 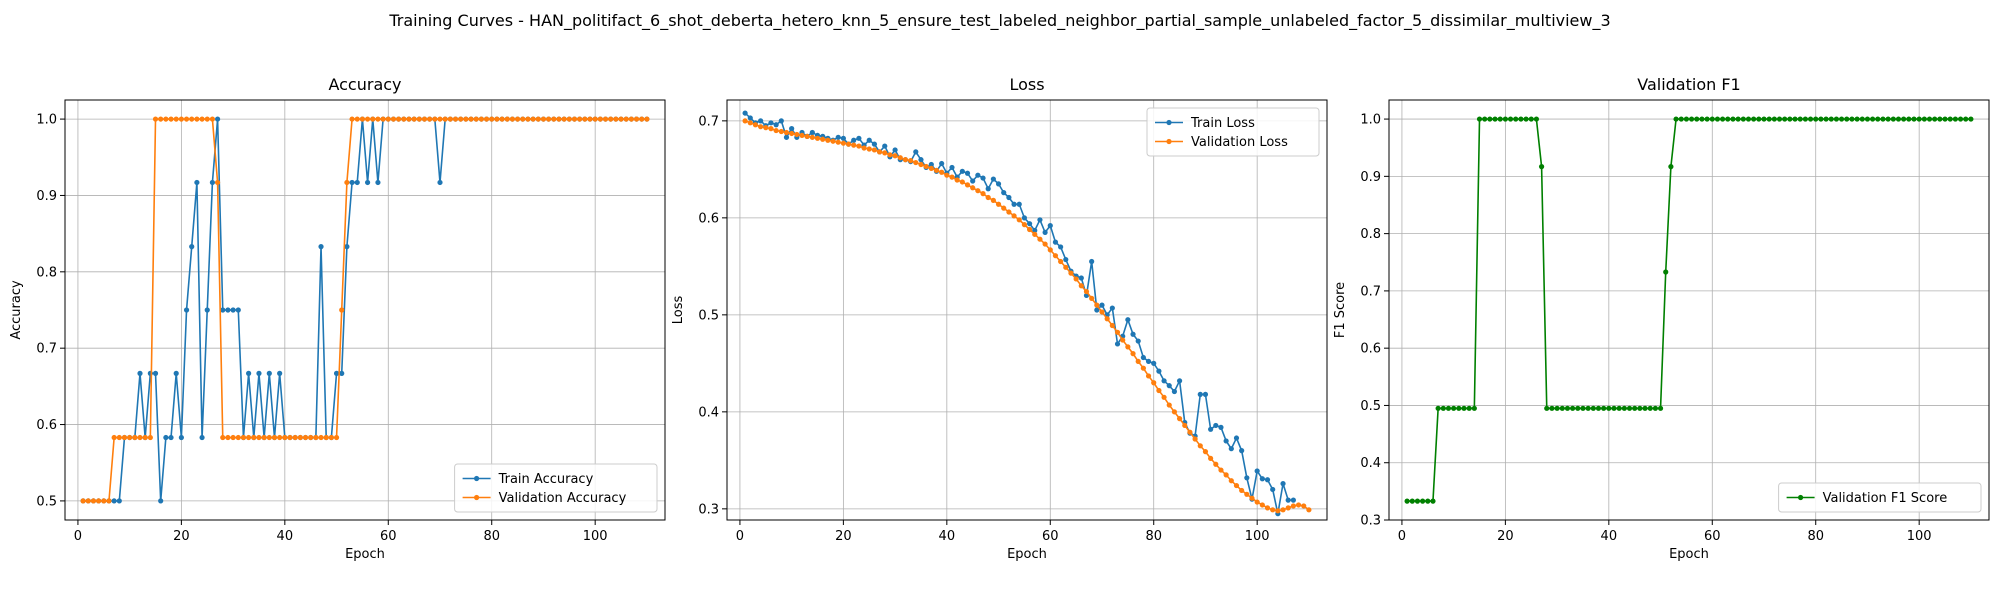 I want to click on x-tick-label: 40, so click(x=1609, y=536).